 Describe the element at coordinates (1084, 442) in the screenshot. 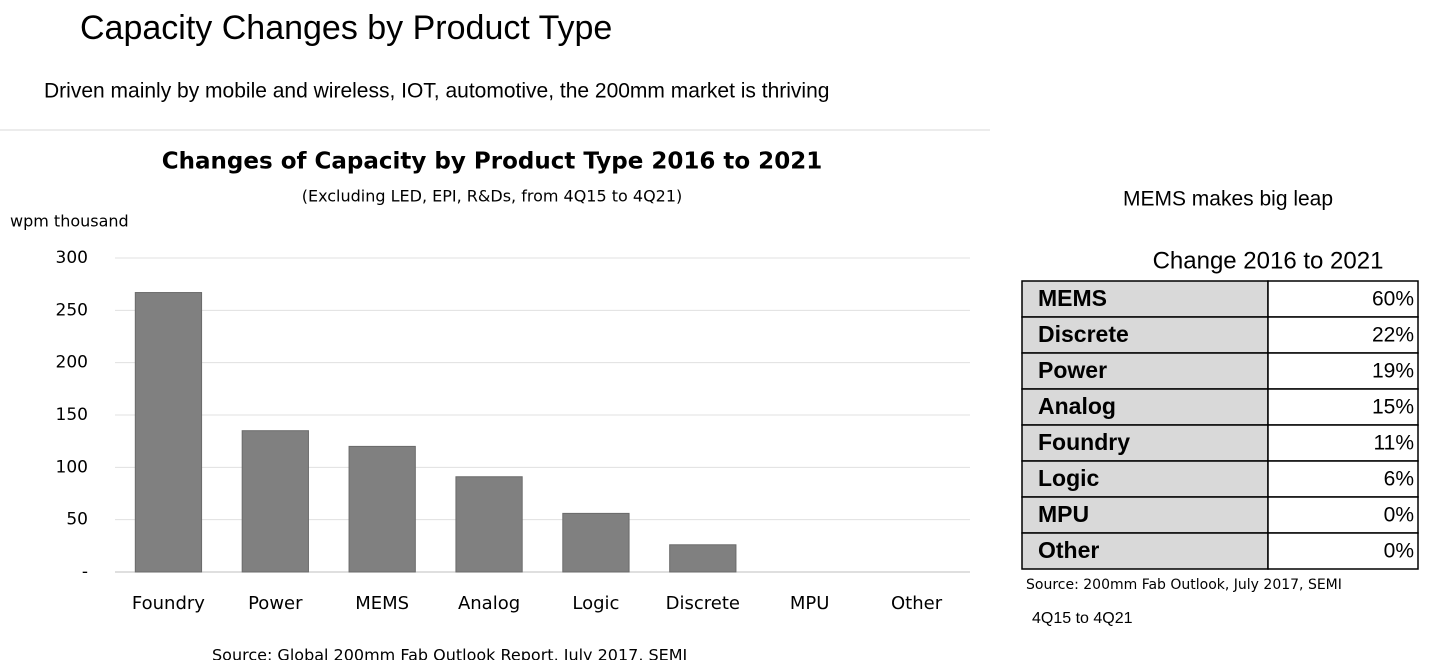

I see `row-label: Foundry` at that location.